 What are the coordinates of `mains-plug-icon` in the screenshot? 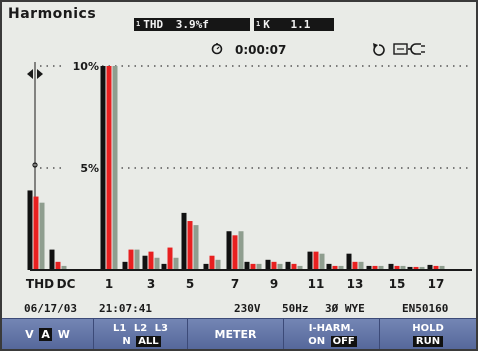 It's located at (409, 49).